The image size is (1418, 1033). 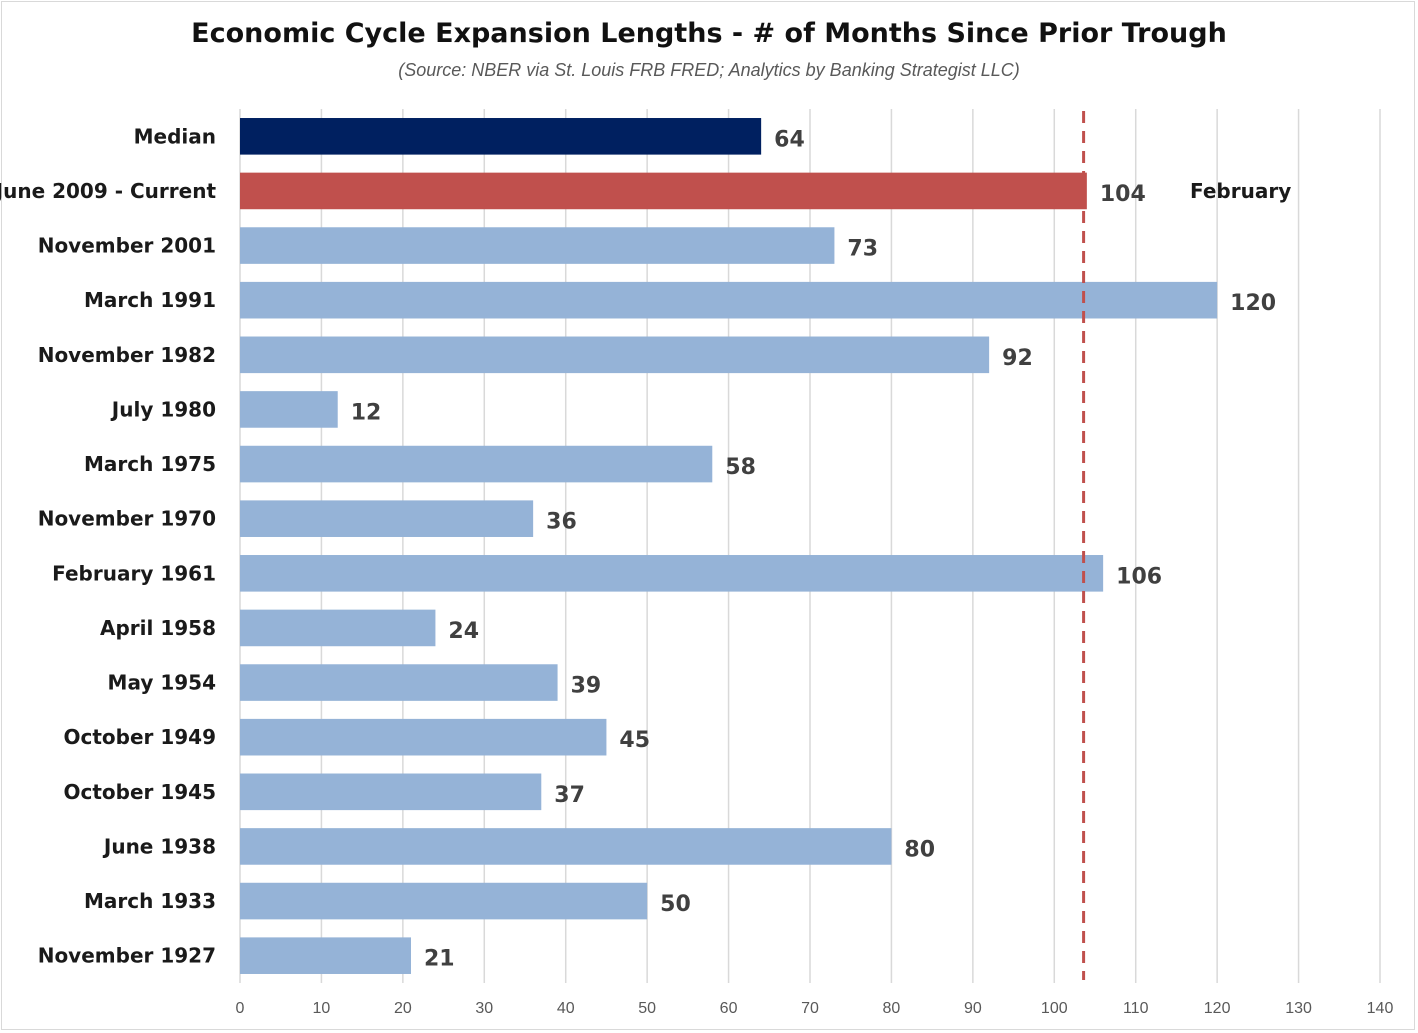 What do you see at coordinates (569, 795) in the screenshot?
I see `data-label: 37` at bounding box center [569, 795].